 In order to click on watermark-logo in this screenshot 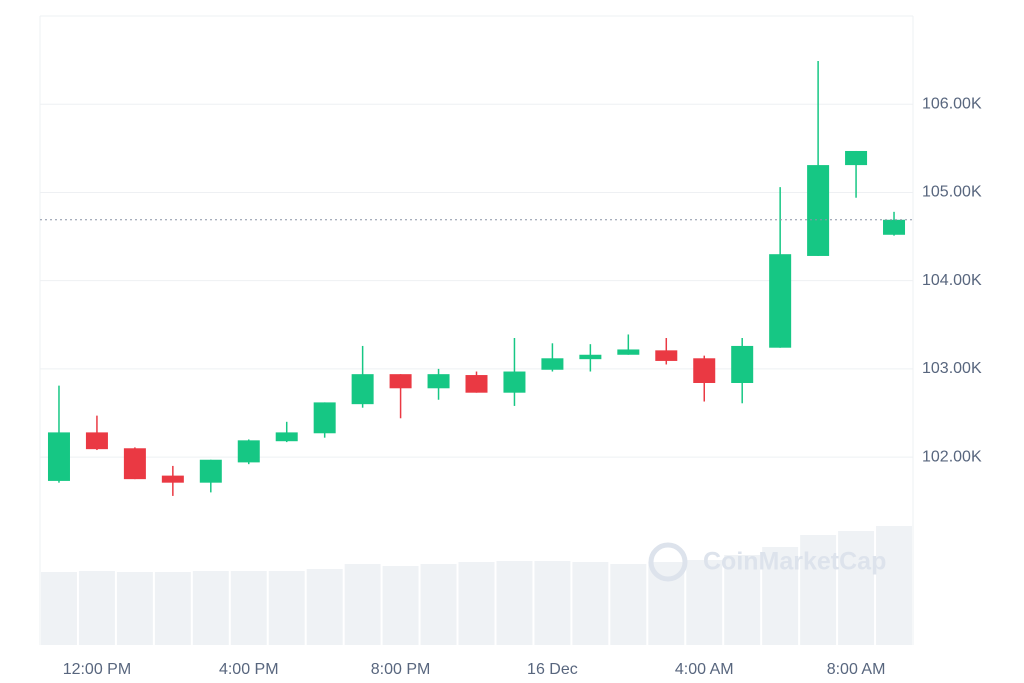, I will do `click(668, 562)`.